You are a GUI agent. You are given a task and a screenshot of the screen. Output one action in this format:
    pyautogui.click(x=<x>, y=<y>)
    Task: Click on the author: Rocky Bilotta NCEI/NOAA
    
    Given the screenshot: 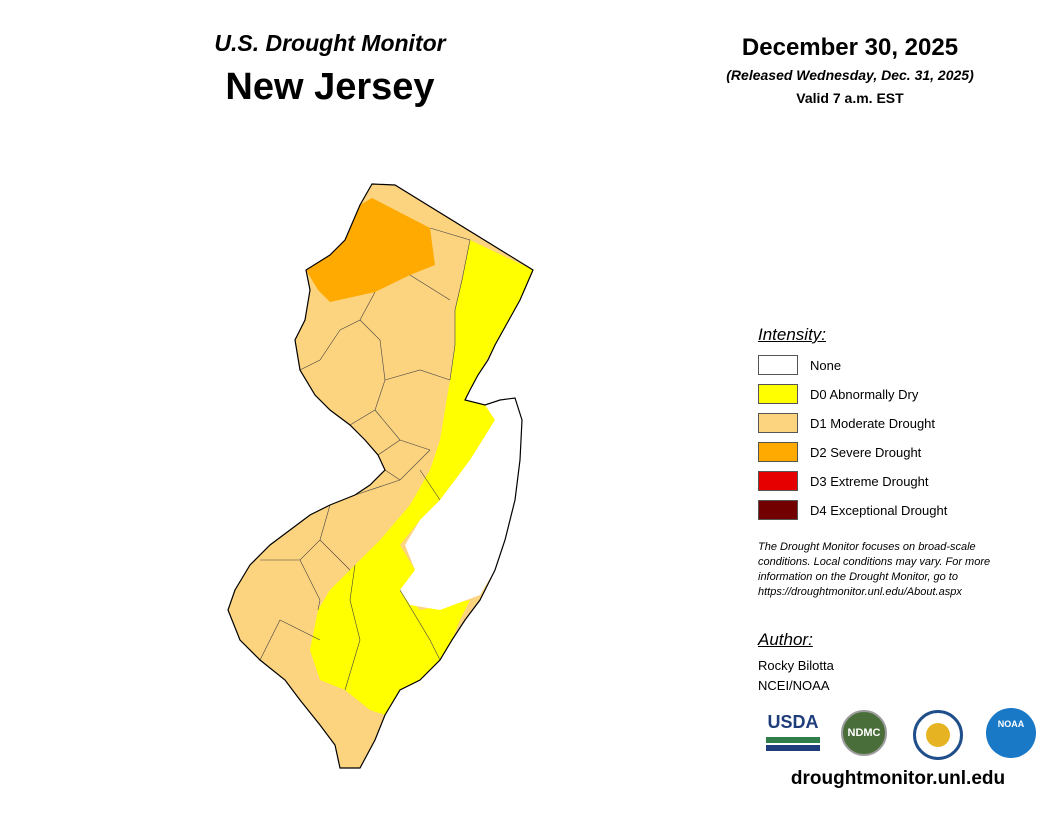 What is the action you would take?
    pyautogui.click(x=796, y=676)
    